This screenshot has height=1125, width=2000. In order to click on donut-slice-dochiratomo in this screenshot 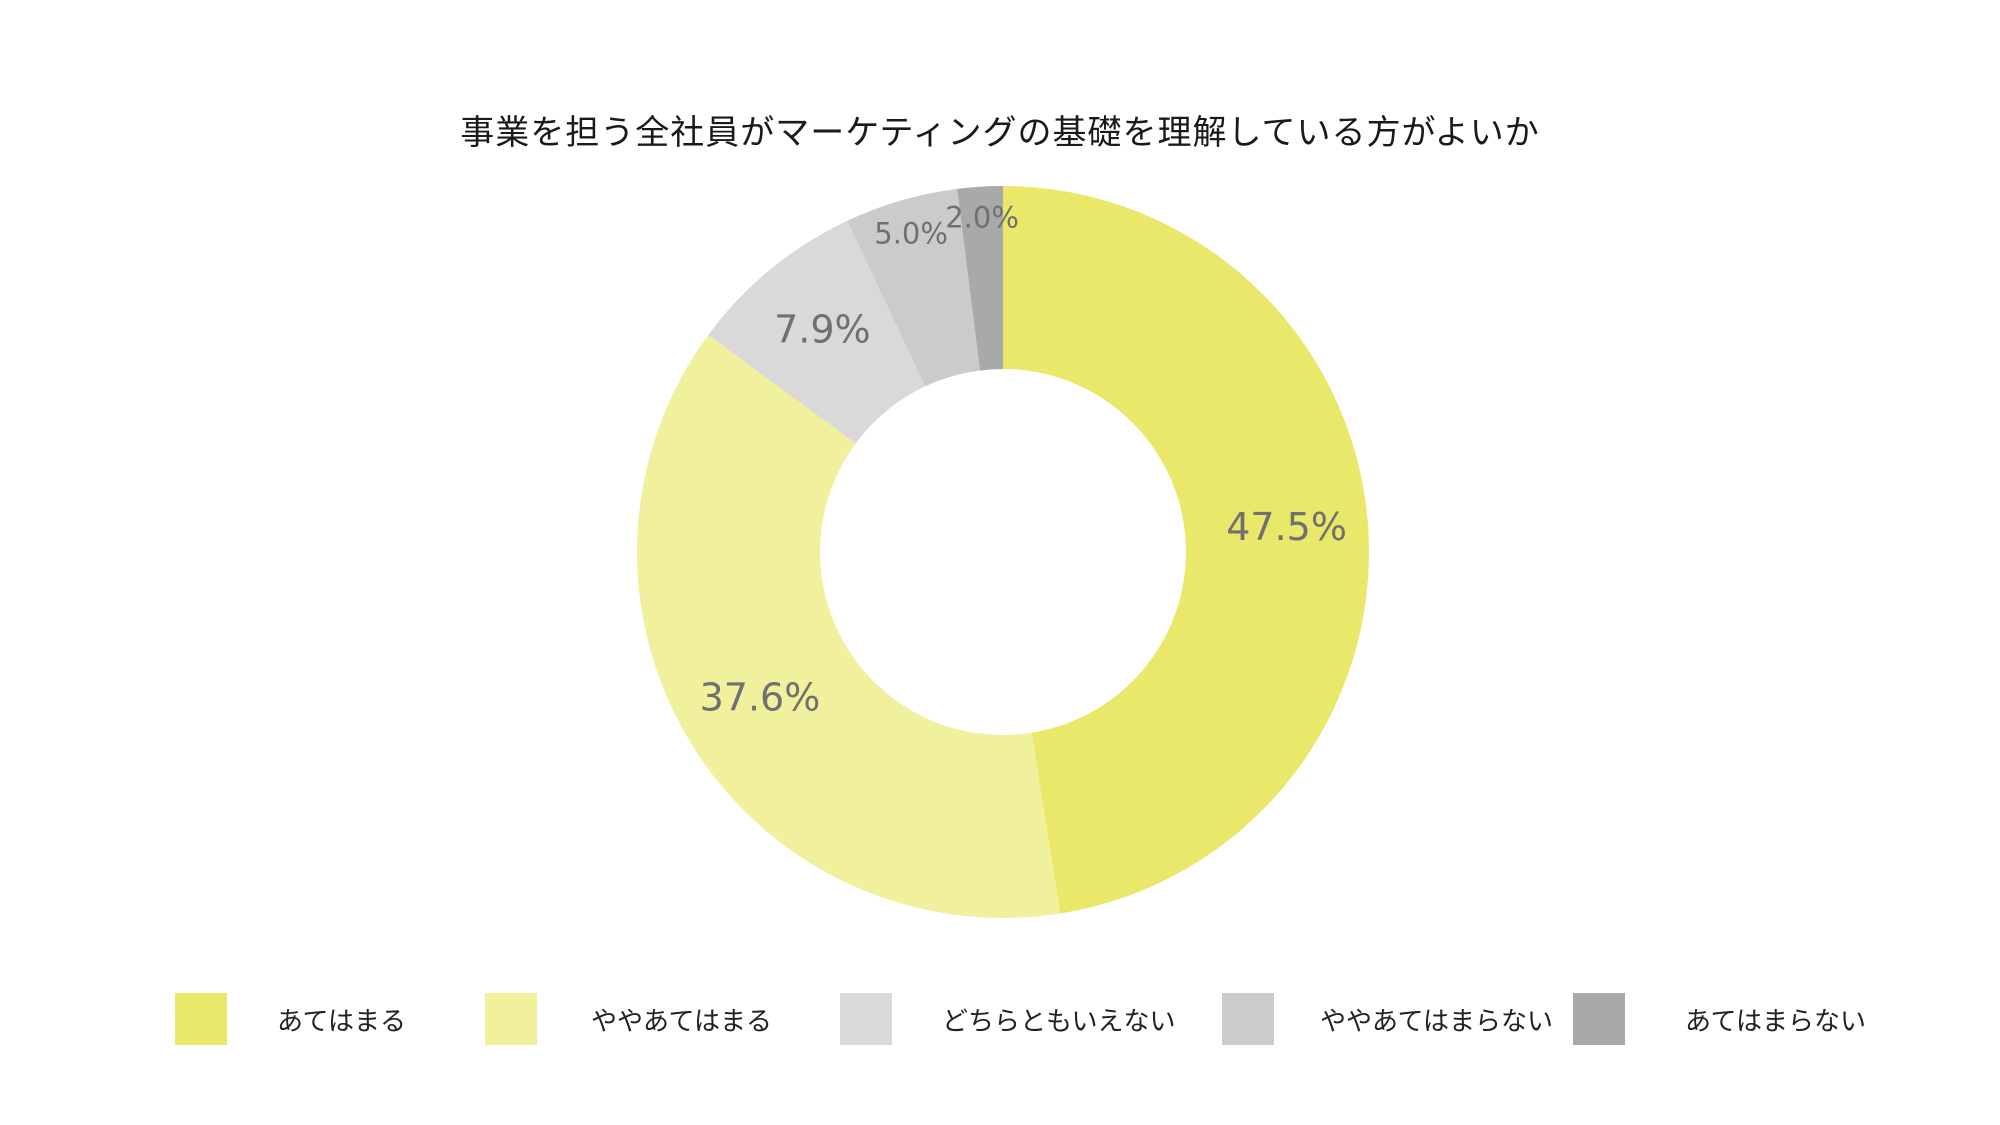, I will do `click(817, 332)`.